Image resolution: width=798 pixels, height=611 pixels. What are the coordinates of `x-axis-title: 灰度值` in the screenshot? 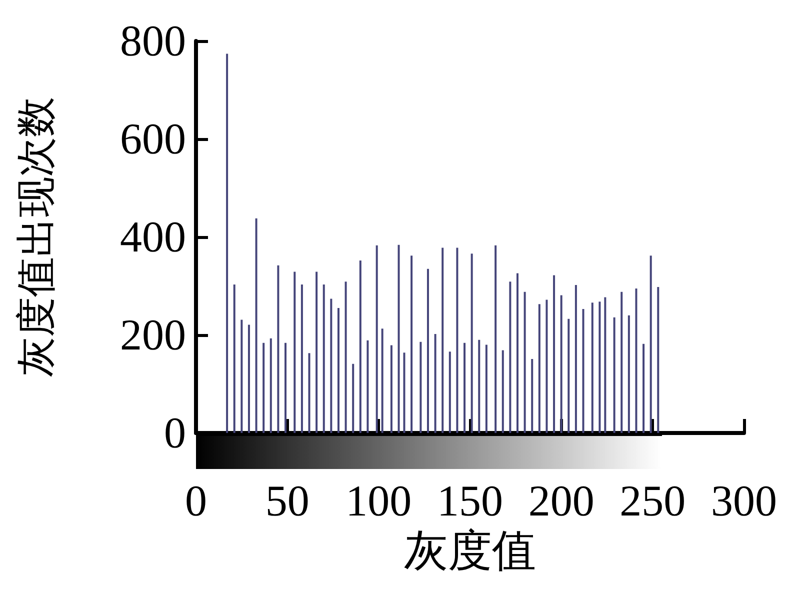 It's located at (470, 551).